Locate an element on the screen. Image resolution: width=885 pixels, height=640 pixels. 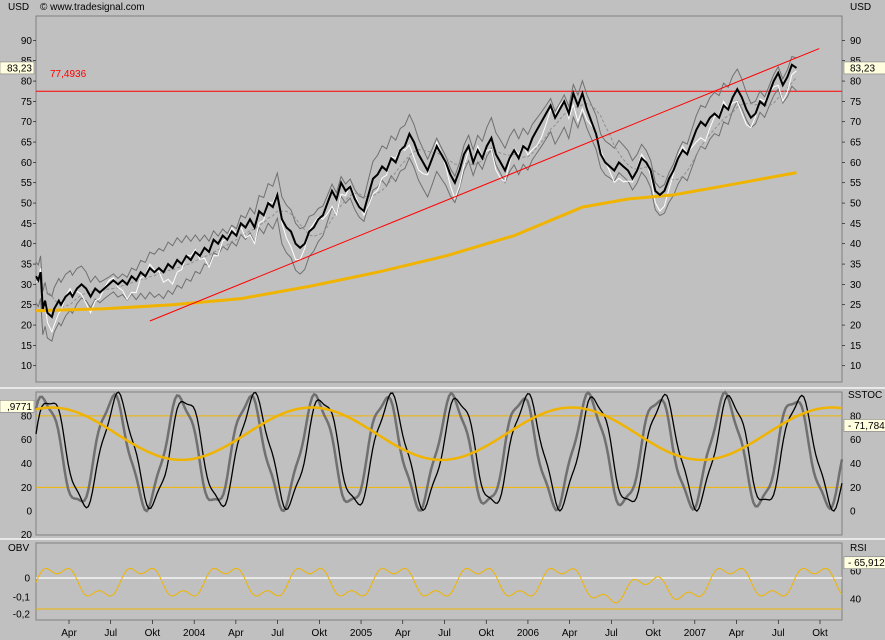
price-tick-right: 65 is located at coordinates (856, 143).